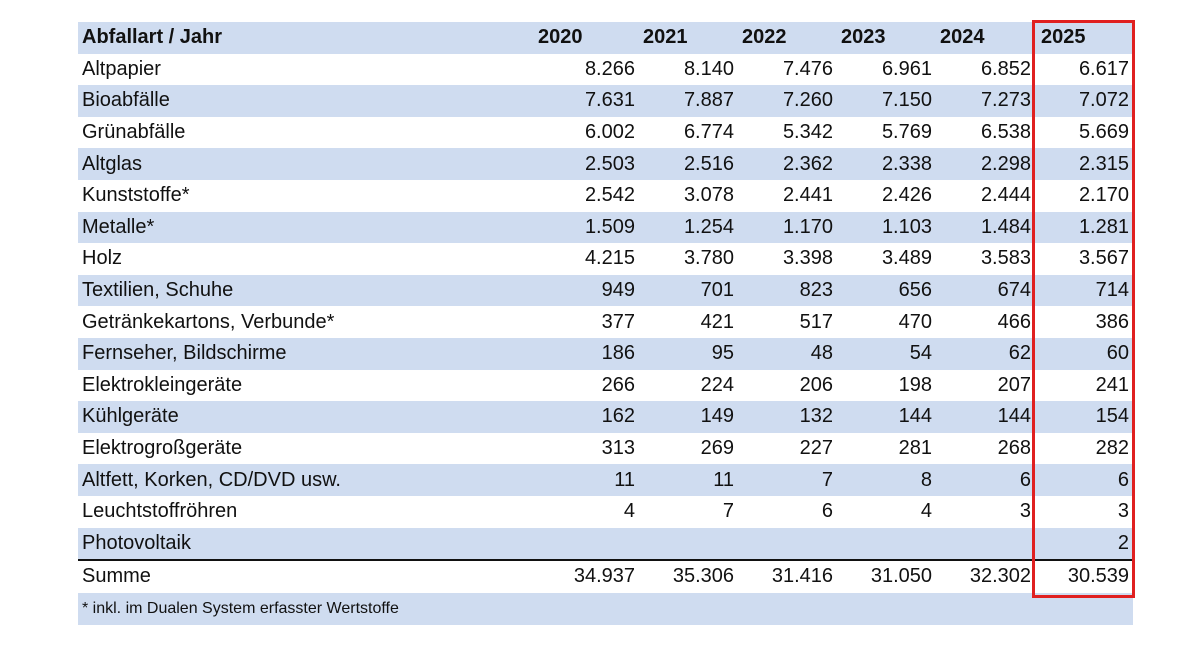  What do you see at coordinates (985, 417) in the screenshot?
I see `cell-value-2024: 144` at bounding box center [985, 417].